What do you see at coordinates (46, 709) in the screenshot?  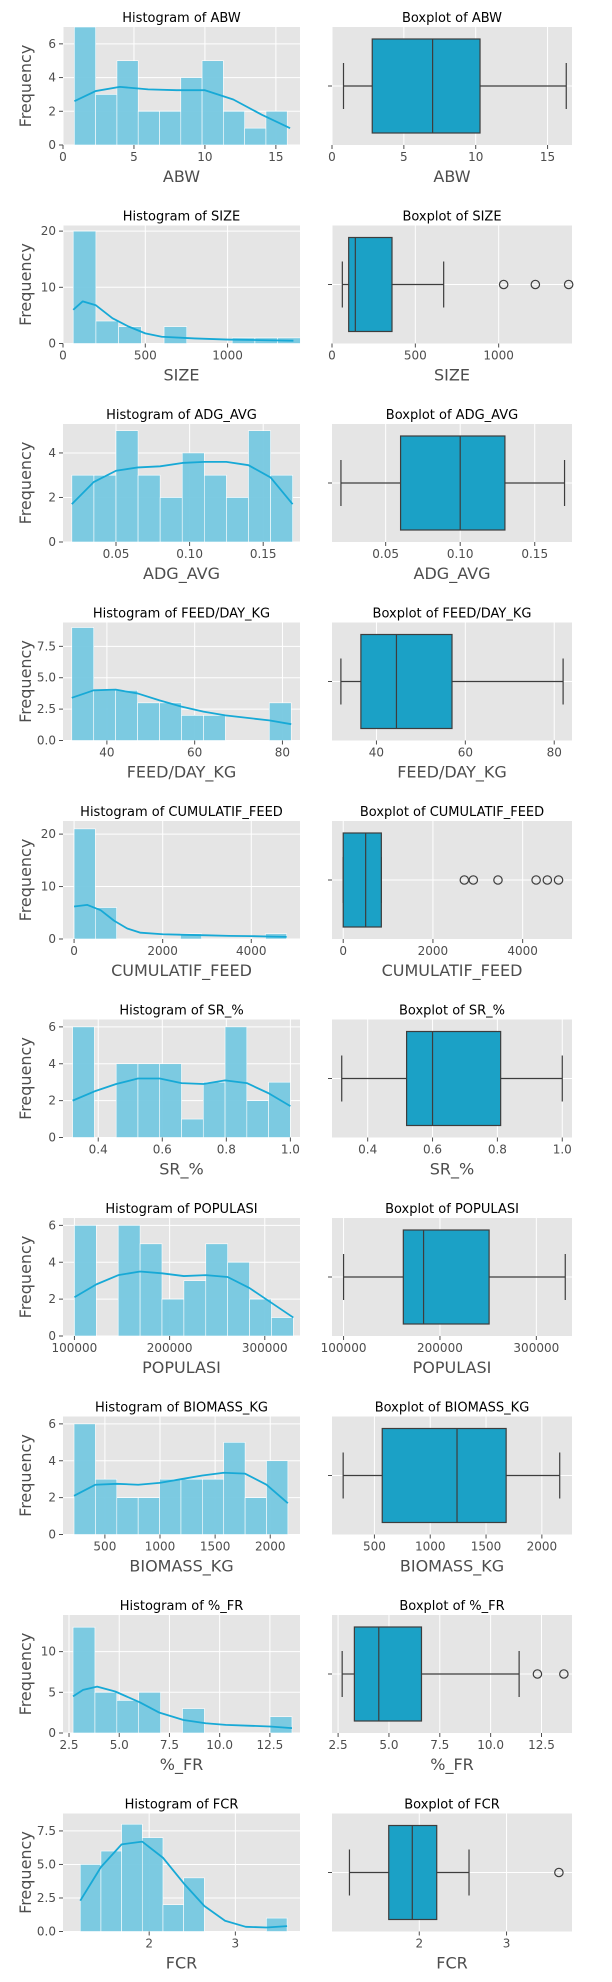 I see `y-tick-label: 2.5` at bounding box center [46, 709].